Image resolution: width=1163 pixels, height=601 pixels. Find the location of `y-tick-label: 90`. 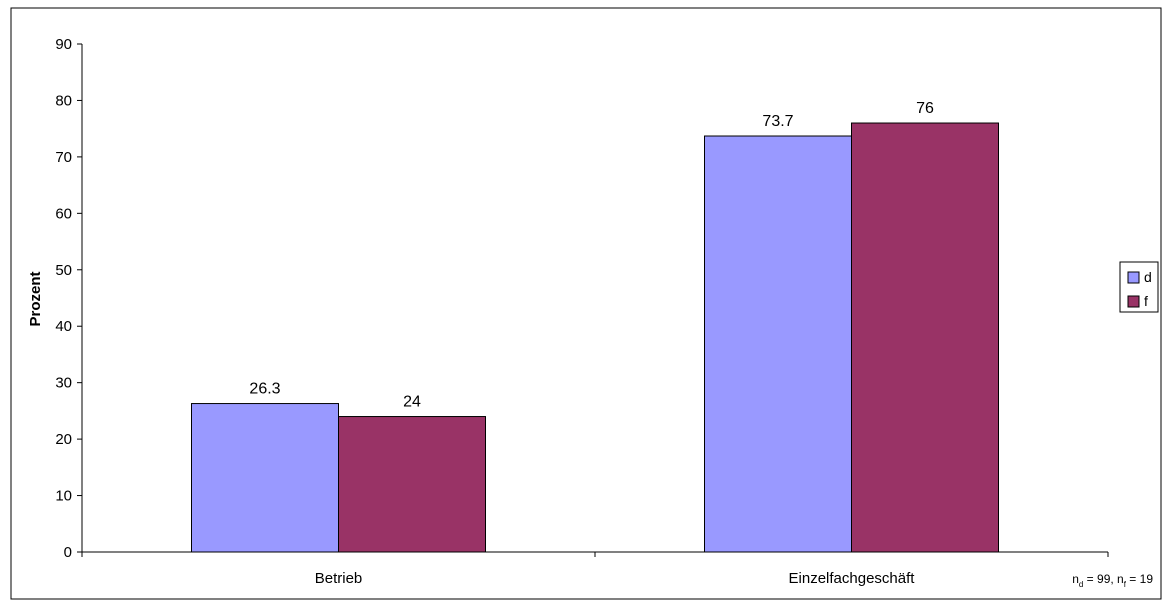

y-tick-label: 90 is located at coordinates (63, 44).